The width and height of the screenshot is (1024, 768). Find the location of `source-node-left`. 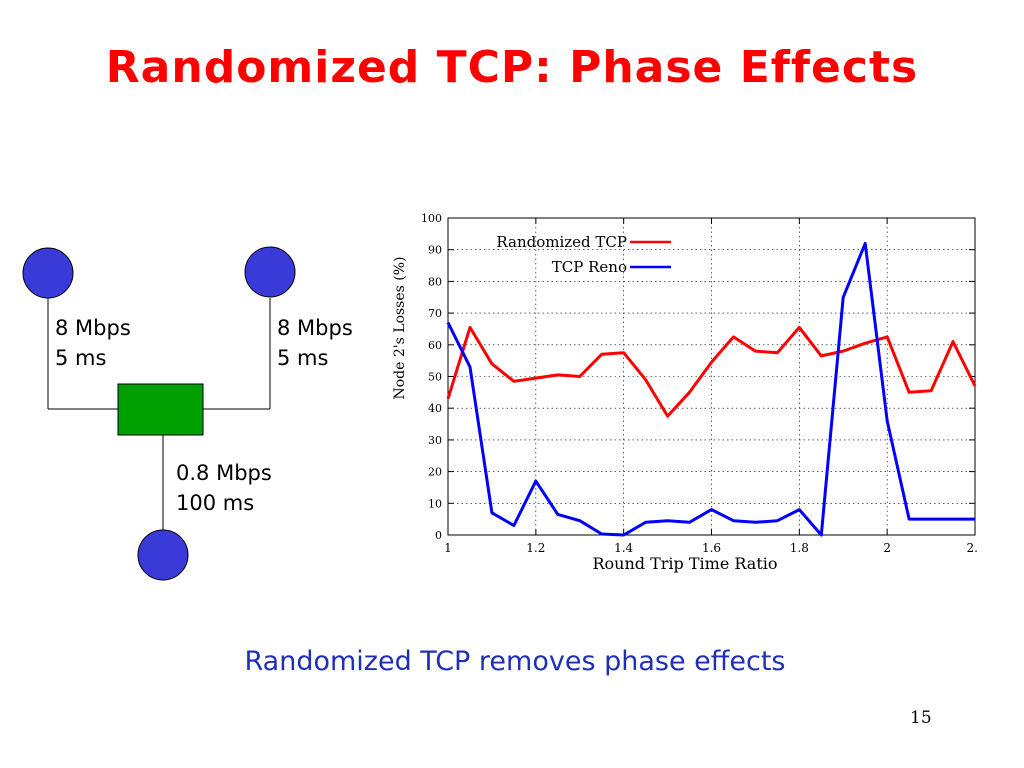

source-node-left is located at coordinates (48, 273).